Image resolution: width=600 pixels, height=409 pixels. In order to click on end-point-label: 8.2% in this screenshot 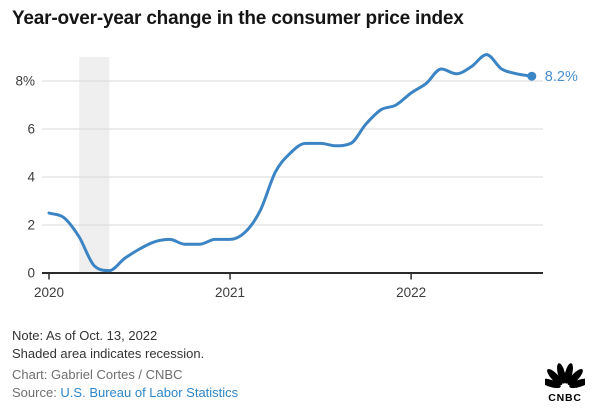, I will do `click(561, 77)`.